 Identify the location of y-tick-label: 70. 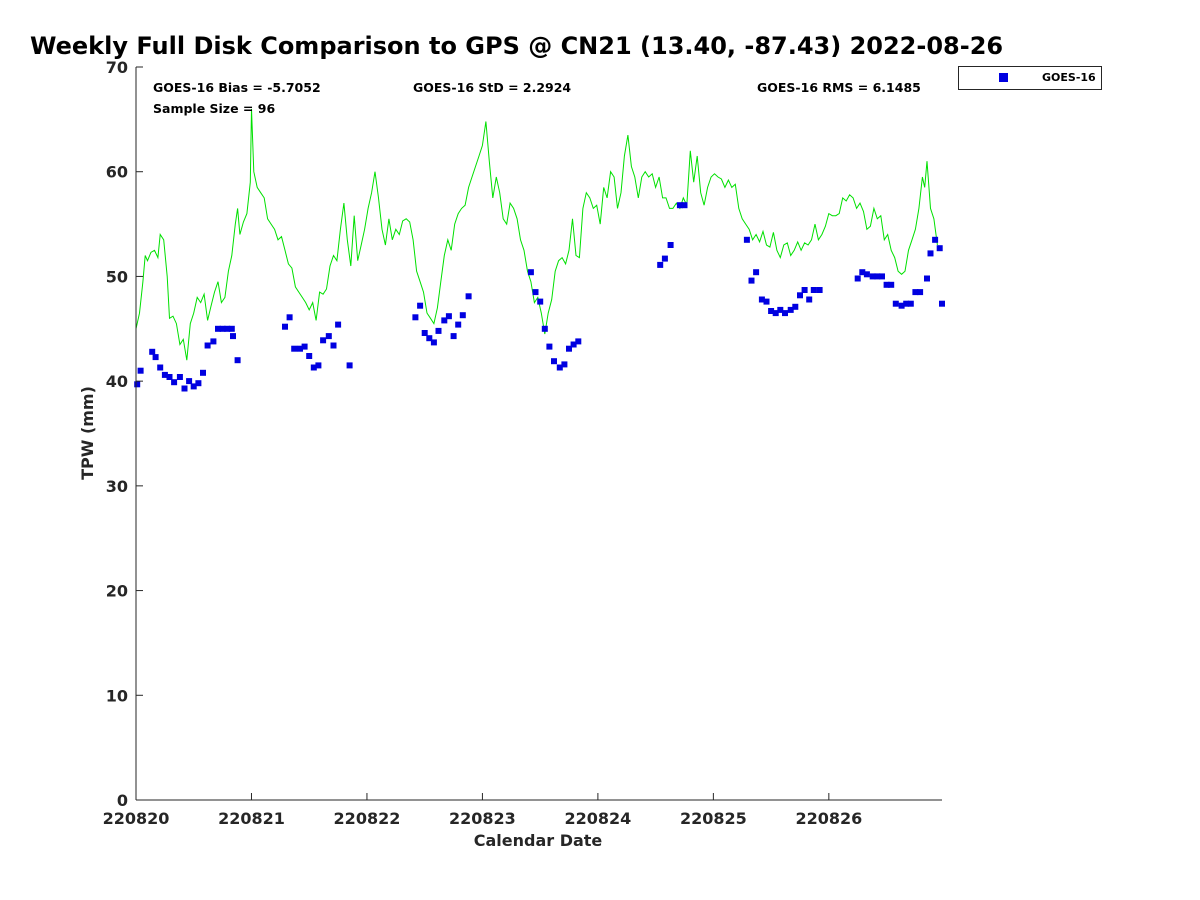
(117, 67).